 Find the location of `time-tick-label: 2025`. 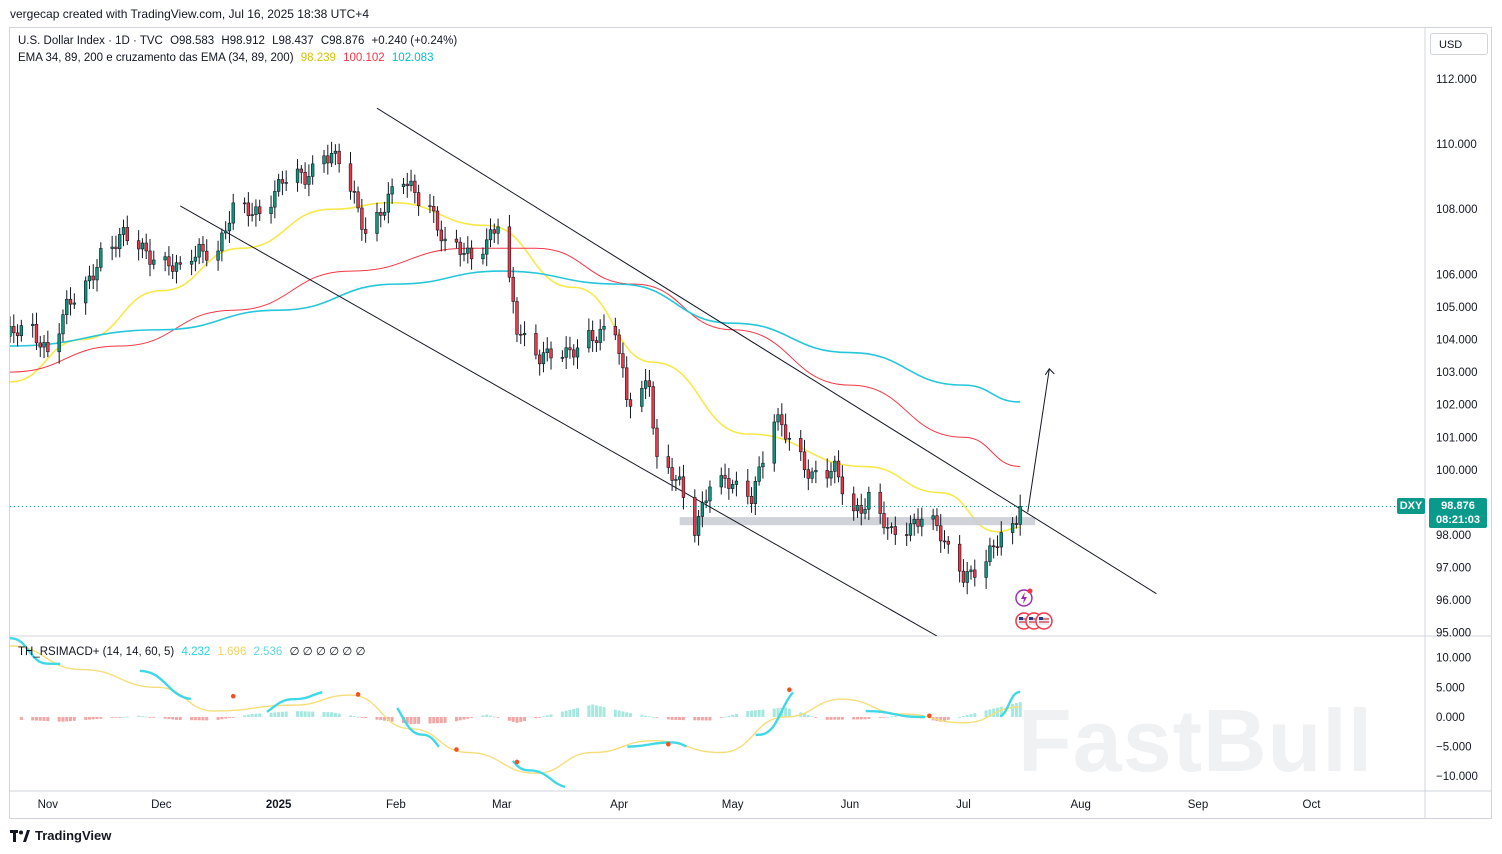

time-tick-label: 2025 is located at coordinates (279, 805).